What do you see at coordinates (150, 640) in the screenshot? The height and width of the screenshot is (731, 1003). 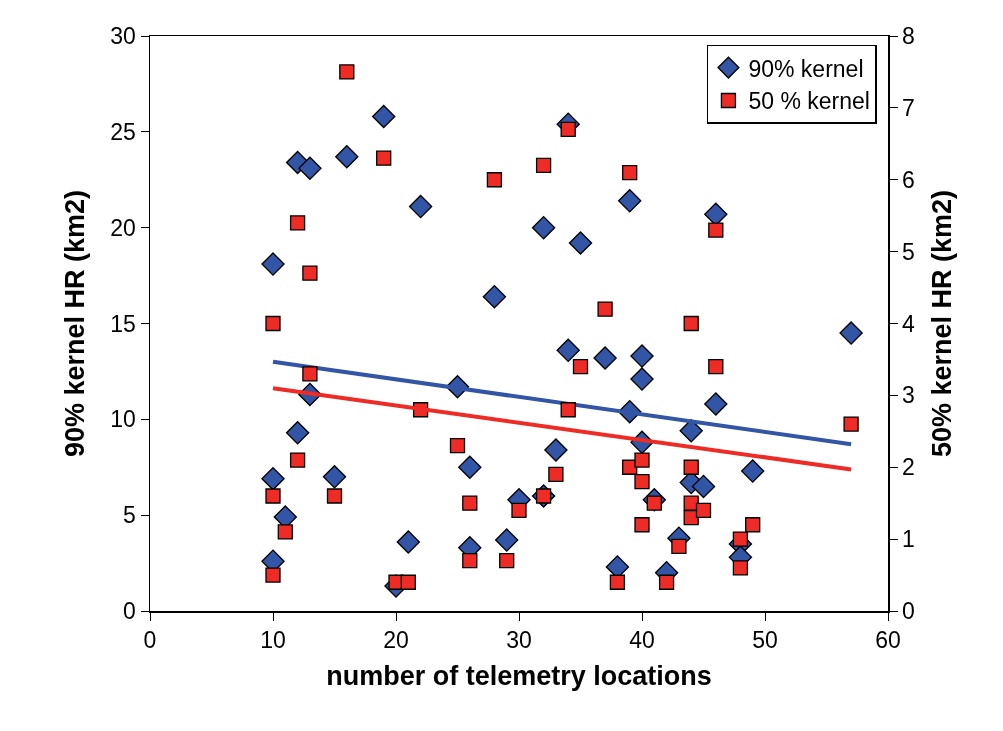 I see `x-tick-label: 0` at bounding box center [150, 640].